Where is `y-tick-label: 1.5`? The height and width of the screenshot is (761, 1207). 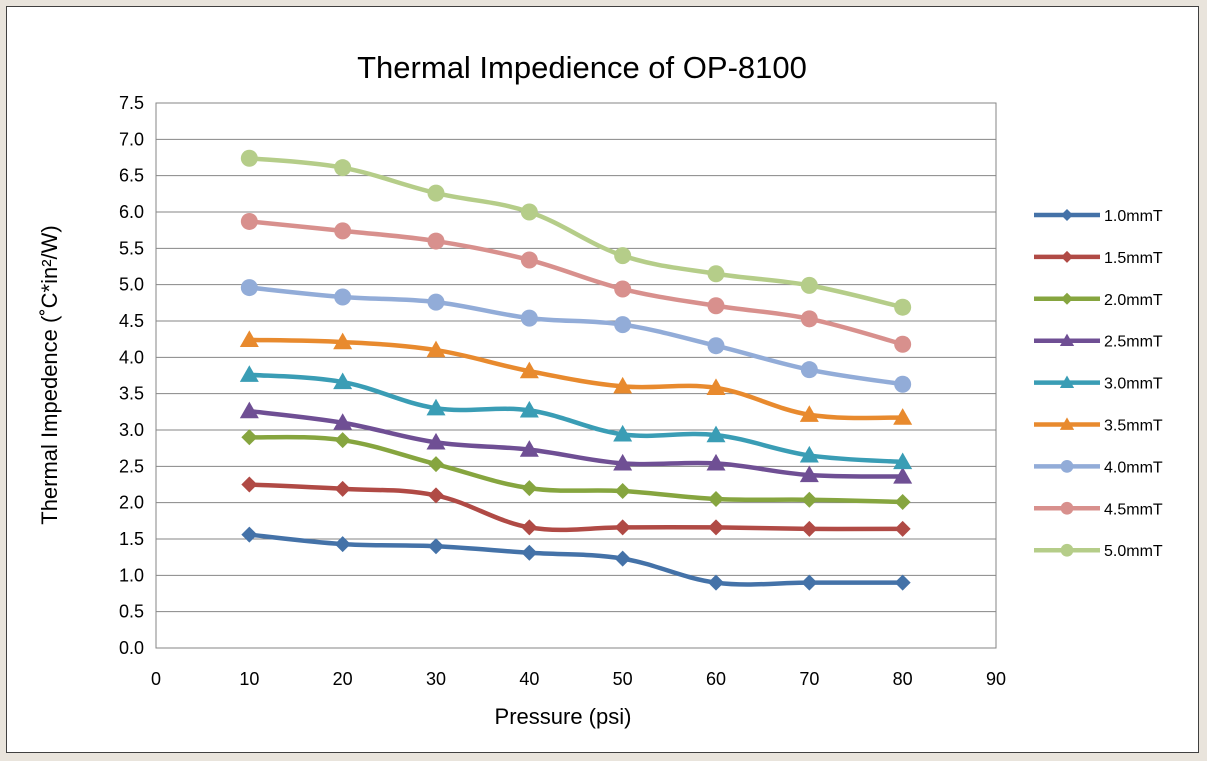 y-tick-label: 1.5 is located at coordinates (131, 539).